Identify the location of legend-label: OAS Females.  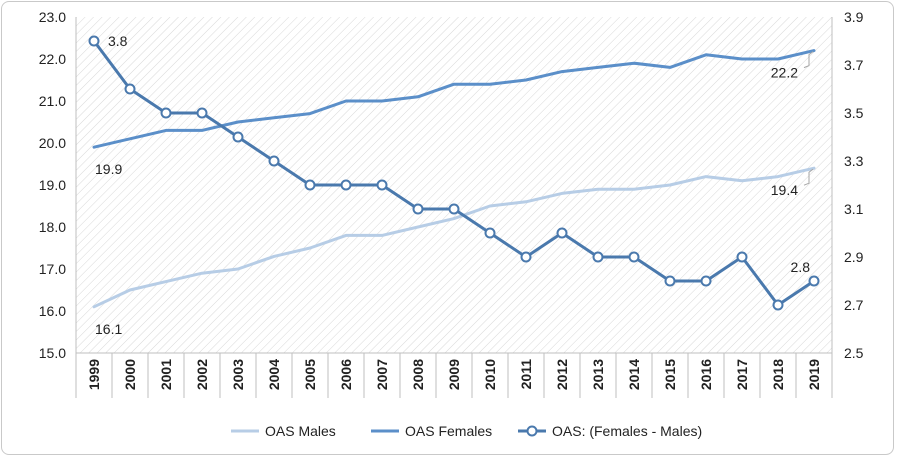
(448, 431).